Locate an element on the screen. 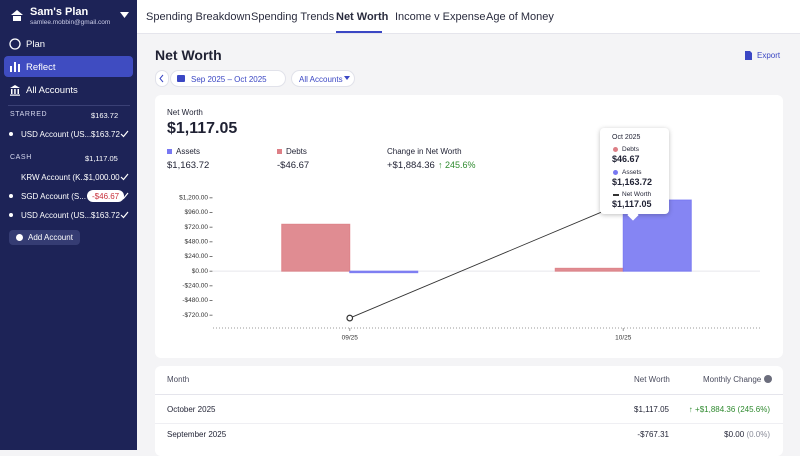 This screenshot has height=456, width=800. plan-icon is located at coordinates (17, 15).